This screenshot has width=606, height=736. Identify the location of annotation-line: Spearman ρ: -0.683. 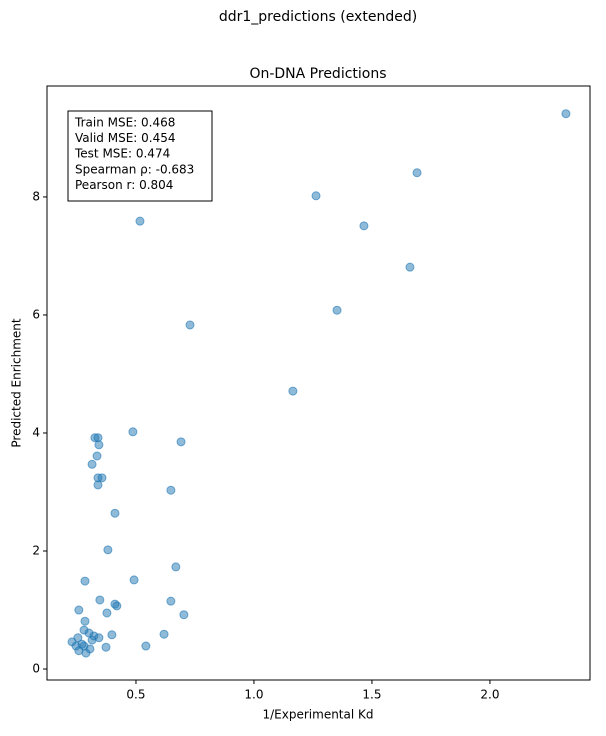
(134, 169).